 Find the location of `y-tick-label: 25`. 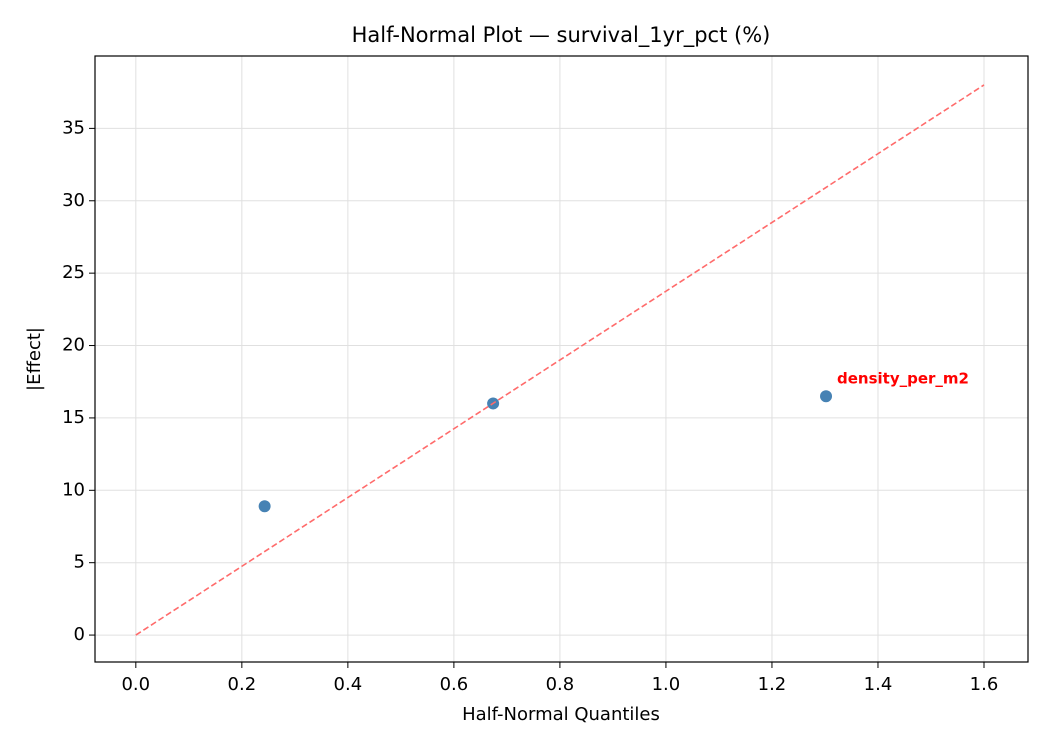

y-tick-label: 25 is located at coordinates (73, 272).